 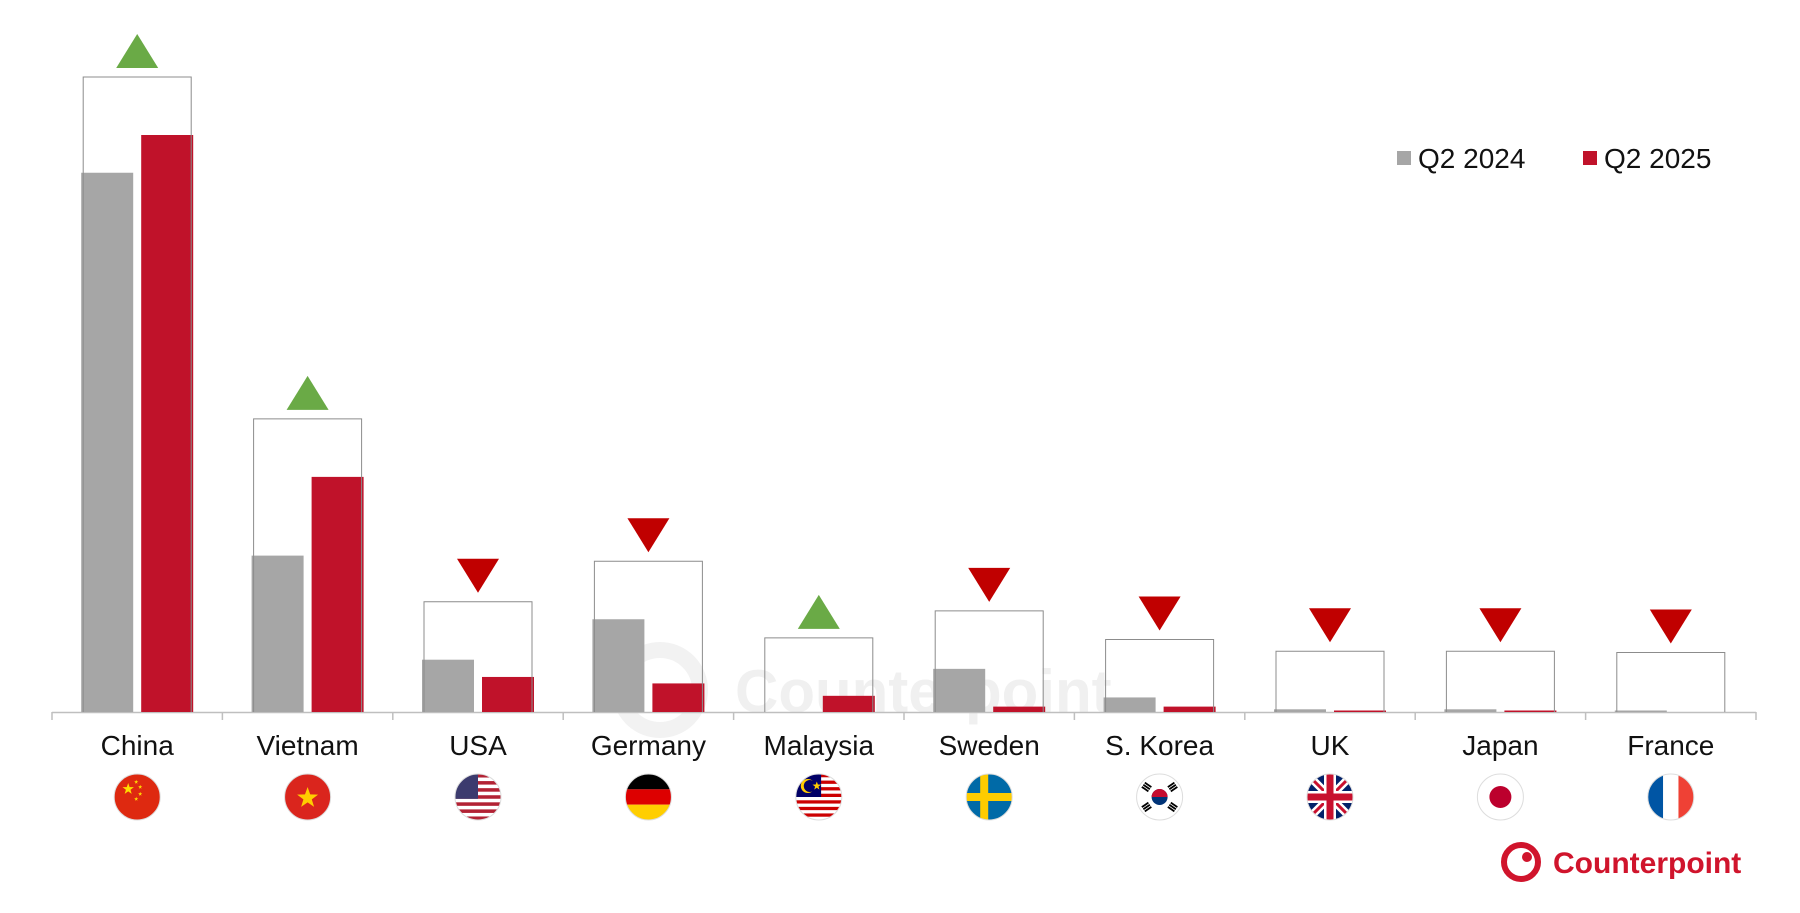 I want to click on x-tick-label-japan: Japan, so click(x=1500, y=745).